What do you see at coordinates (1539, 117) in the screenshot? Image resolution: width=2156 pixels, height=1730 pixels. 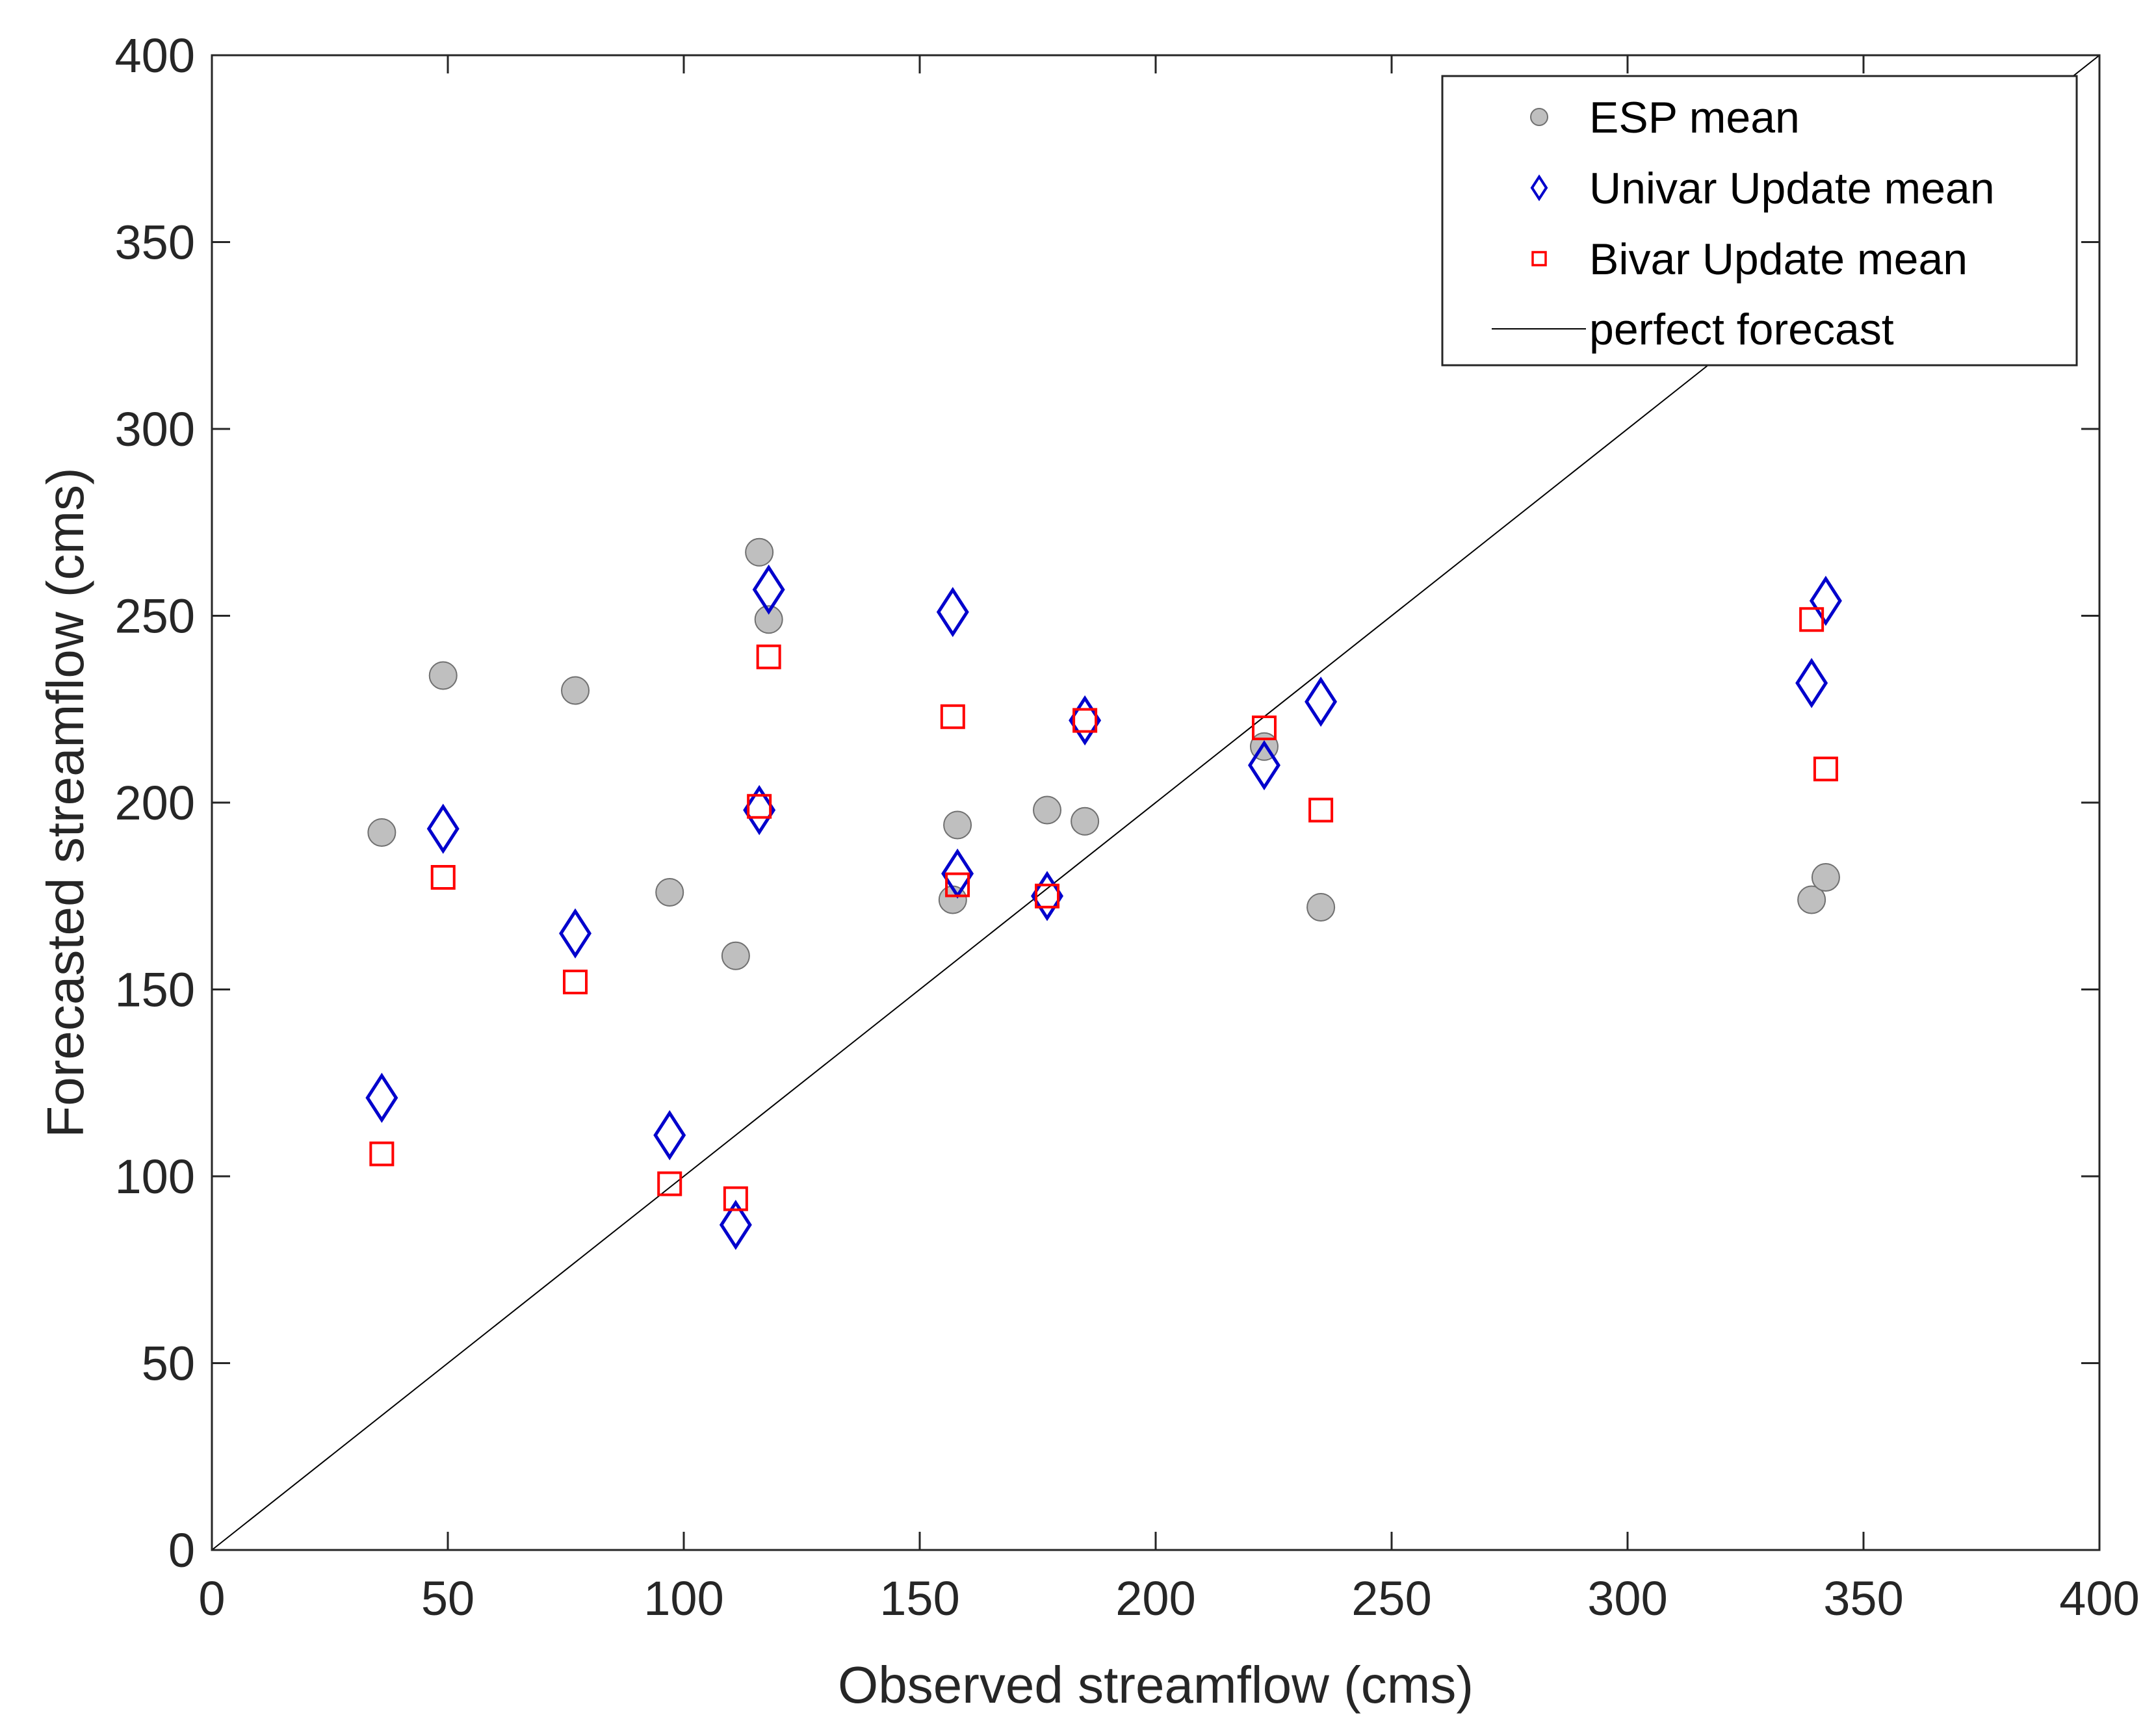 I see `legend-circle-icon` at bounding box center [1539, 117].